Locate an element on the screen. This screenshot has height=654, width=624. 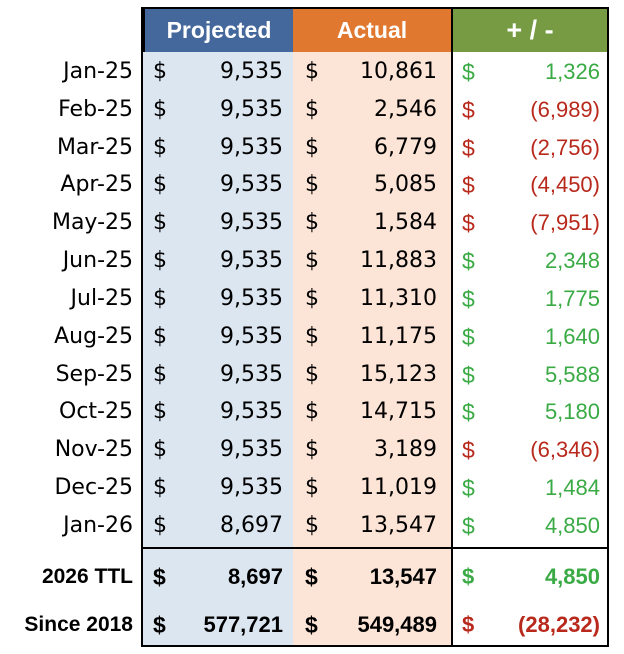
actual-value: 14,715 is located at coordinates (398, 411).